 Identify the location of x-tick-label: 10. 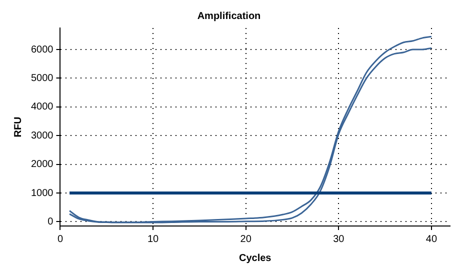
(153, 239).